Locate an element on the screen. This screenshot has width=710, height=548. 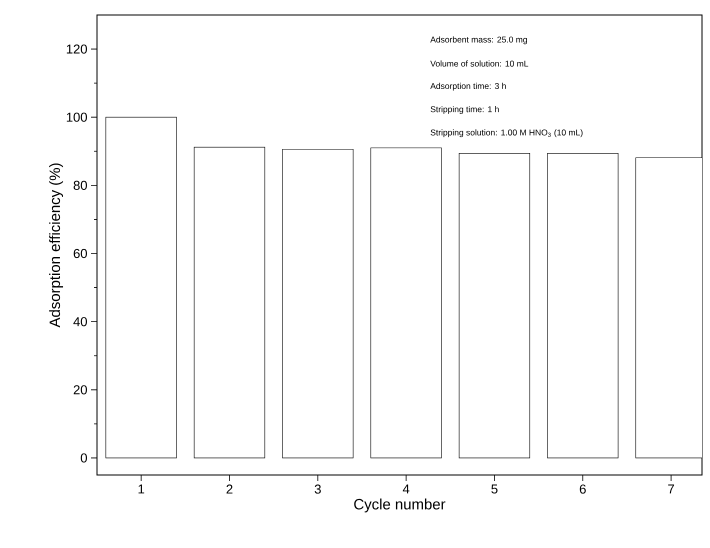
x-tick-label: 2 is located at coordinates (229, 489).